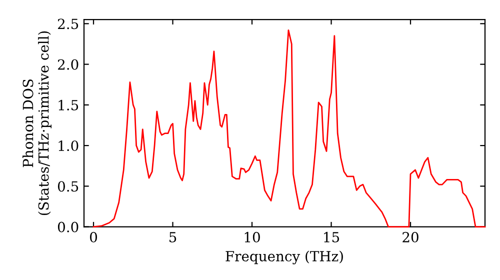 Image resolution: width=500 pixels, height=280 pixels. Describe the element at coordinates (332, 237) in the screenshot. I see `x-tick-label: 15` at that location.